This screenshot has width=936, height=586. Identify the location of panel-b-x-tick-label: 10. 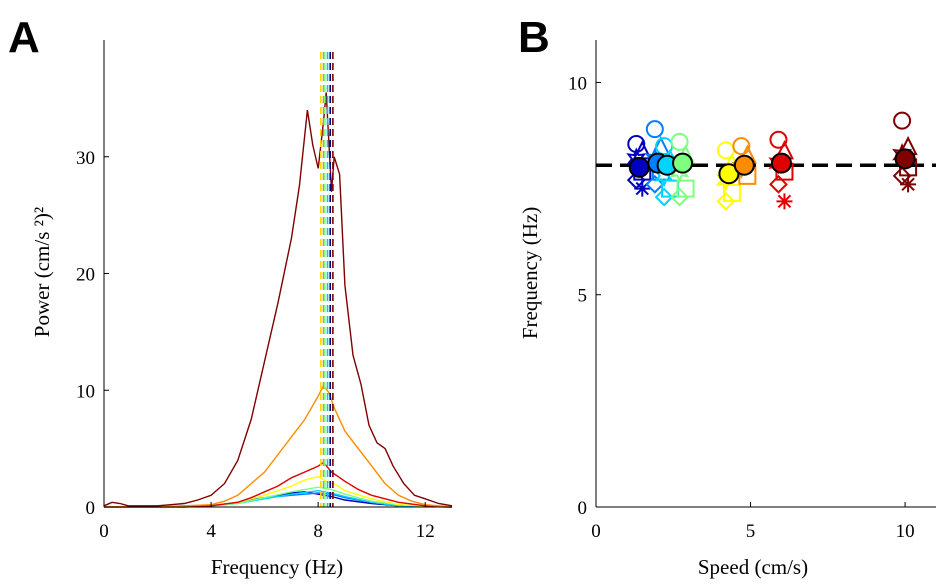
(905, 531).